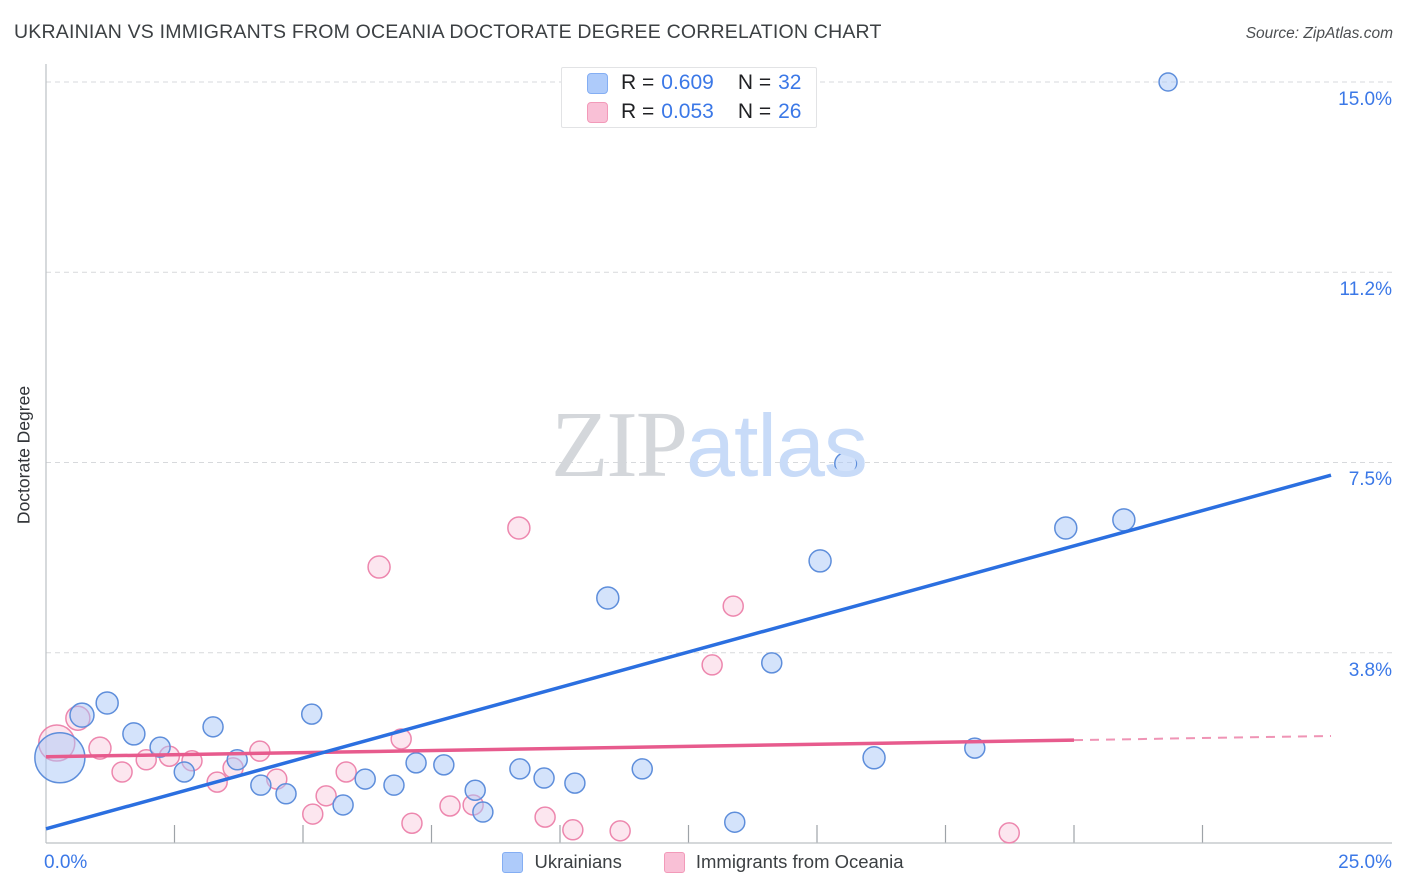 This screenshot has width=1406, height=892. I want to click on trend-line-oceania, so click(560, 748).